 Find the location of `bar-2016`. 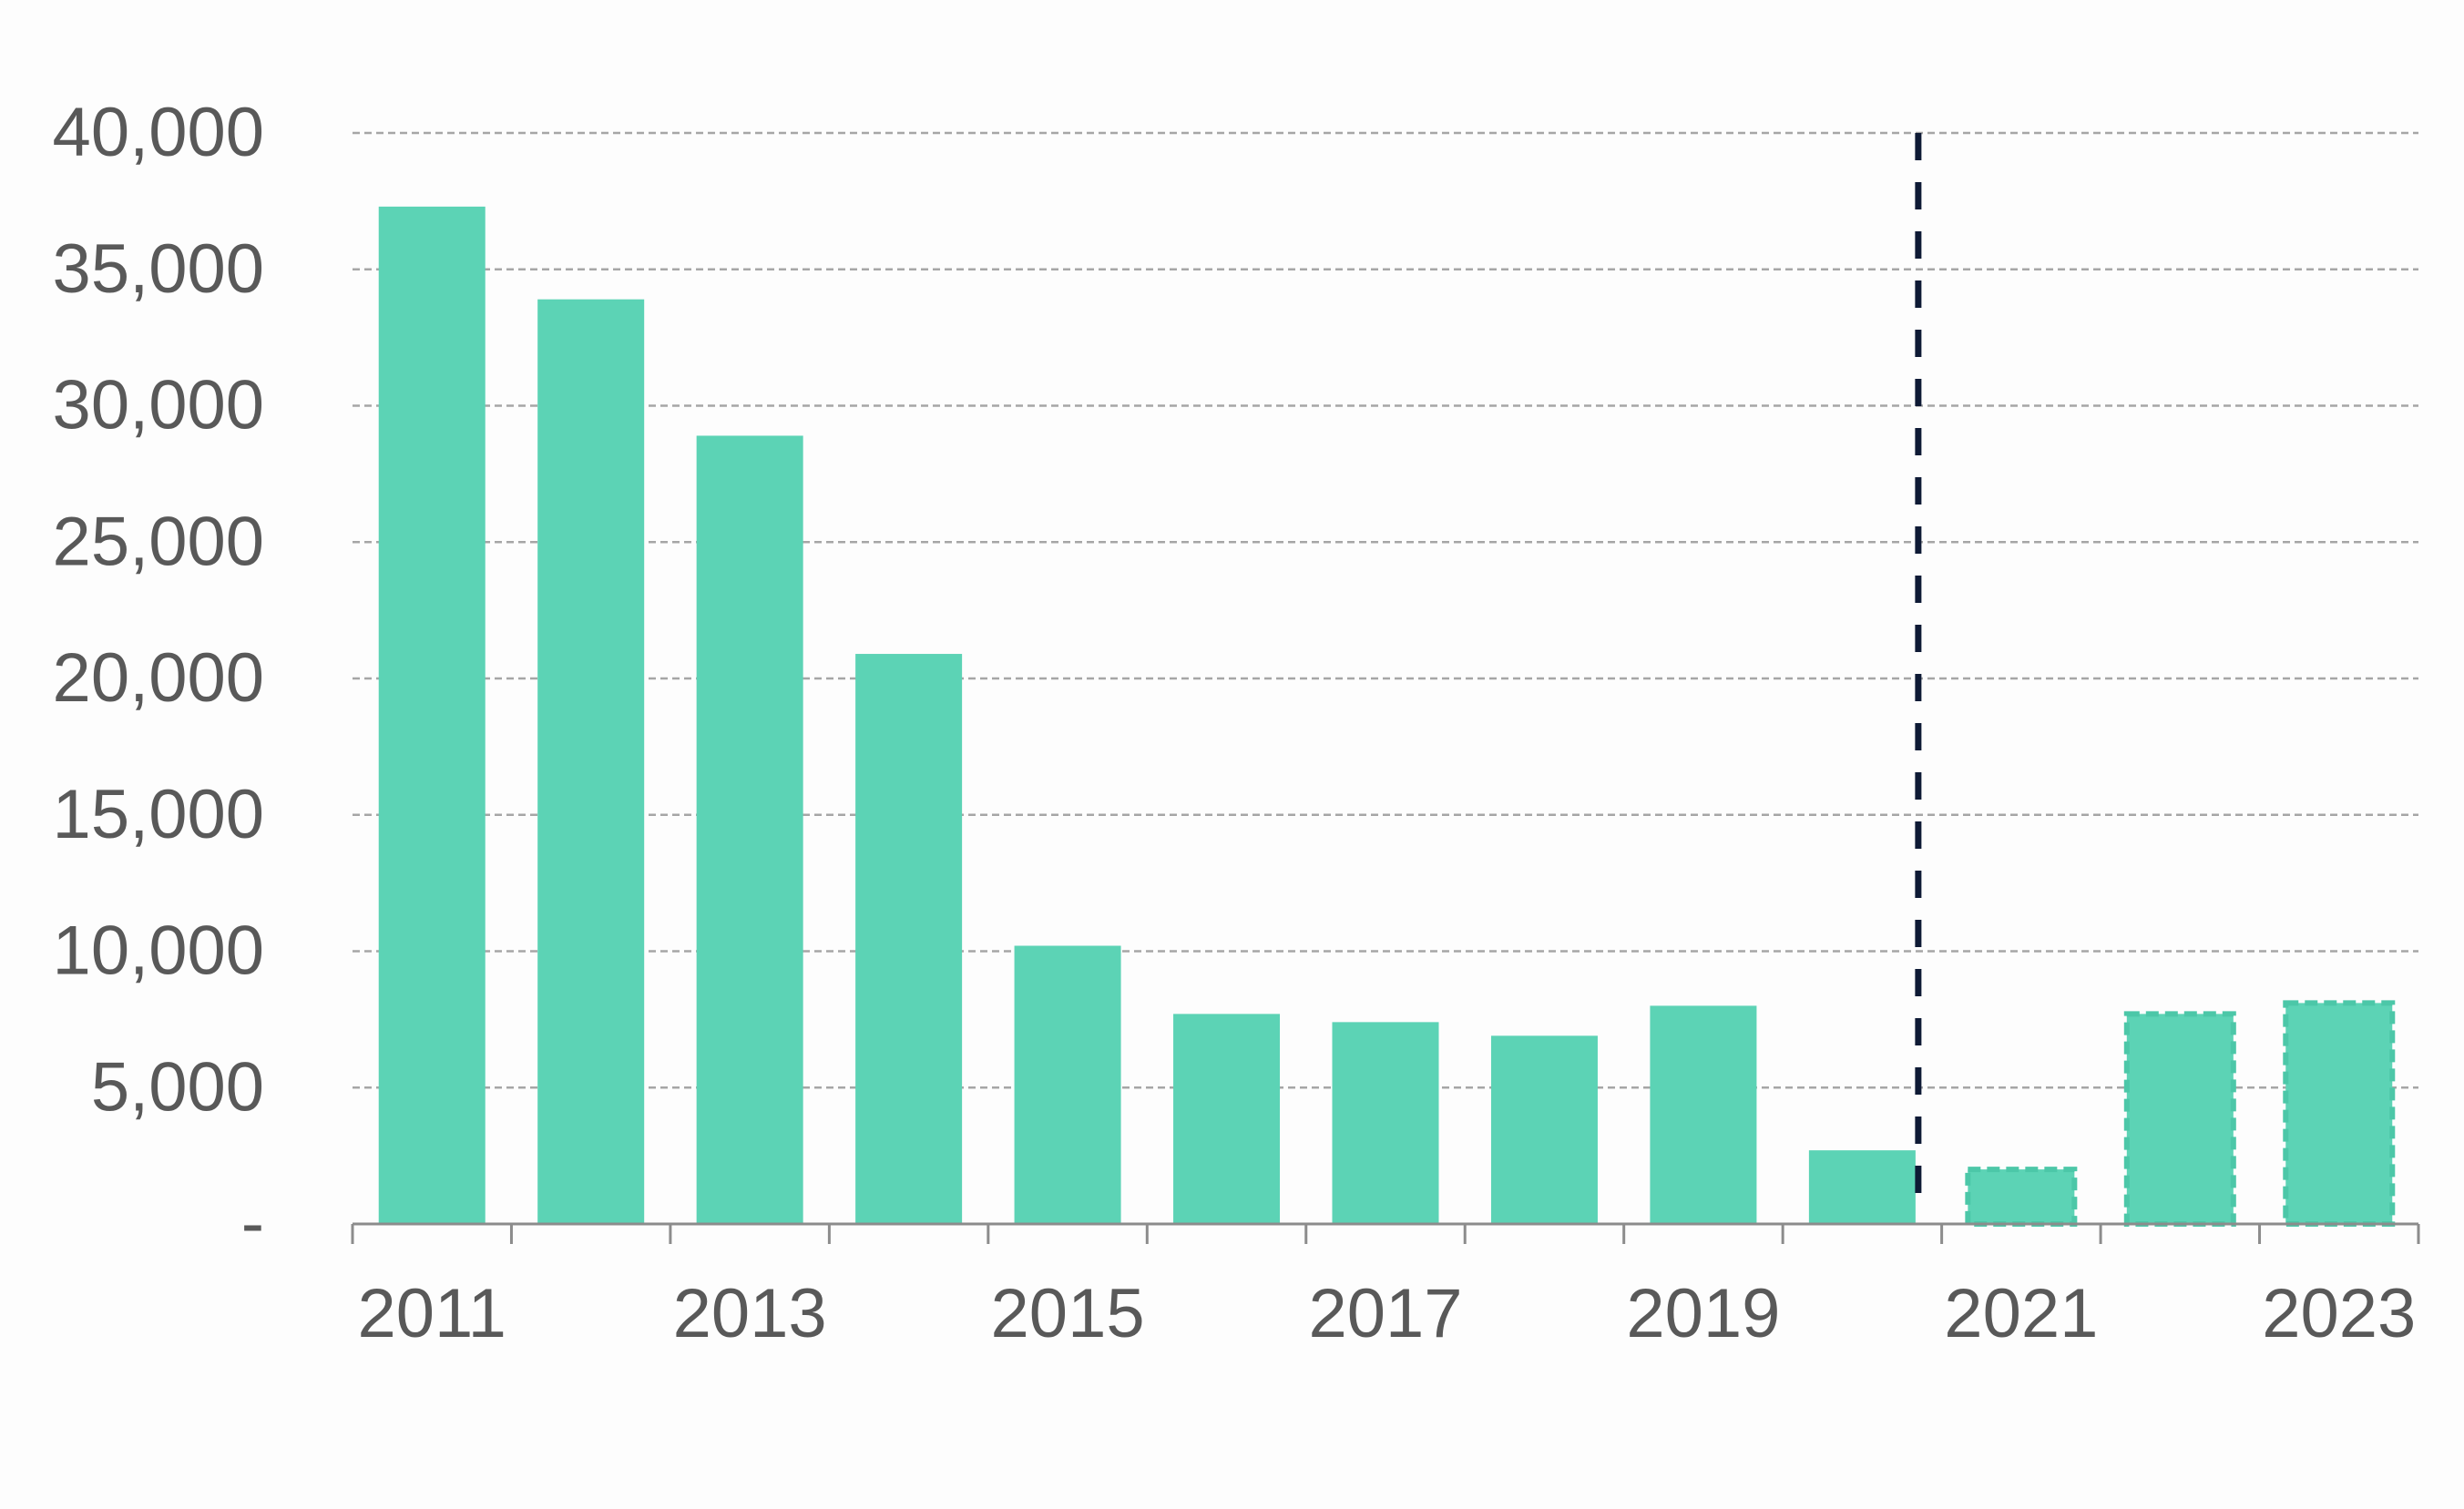

bar-2016 is located at coordinates (1227, 1119).